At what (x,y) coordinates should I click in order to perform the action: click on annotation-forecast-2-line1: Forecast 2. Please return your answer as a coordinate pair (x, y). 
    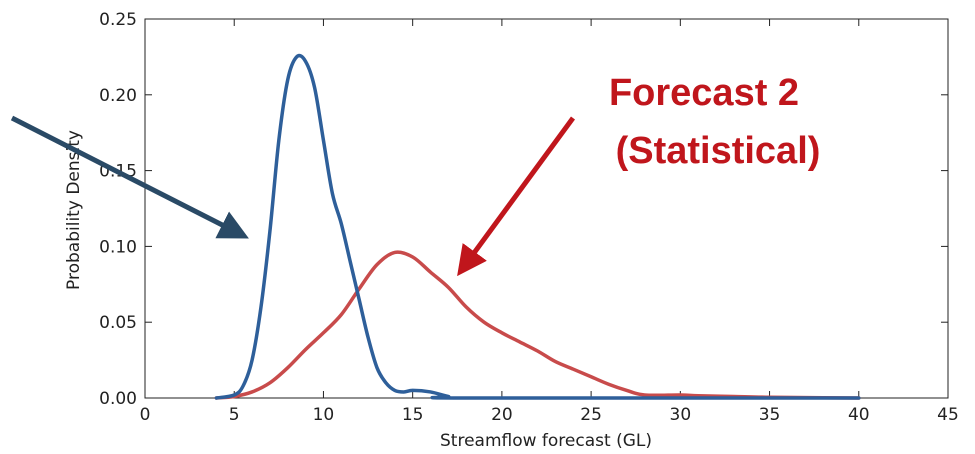
    Looking at the image, I should click on (704, 93).